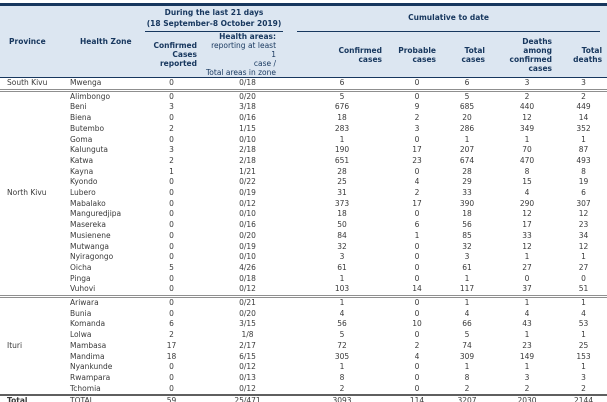 The width and height of the screenshot is (607, 402). I want to click on cumulative-confirmed-cell: 373, so click(342, 203).